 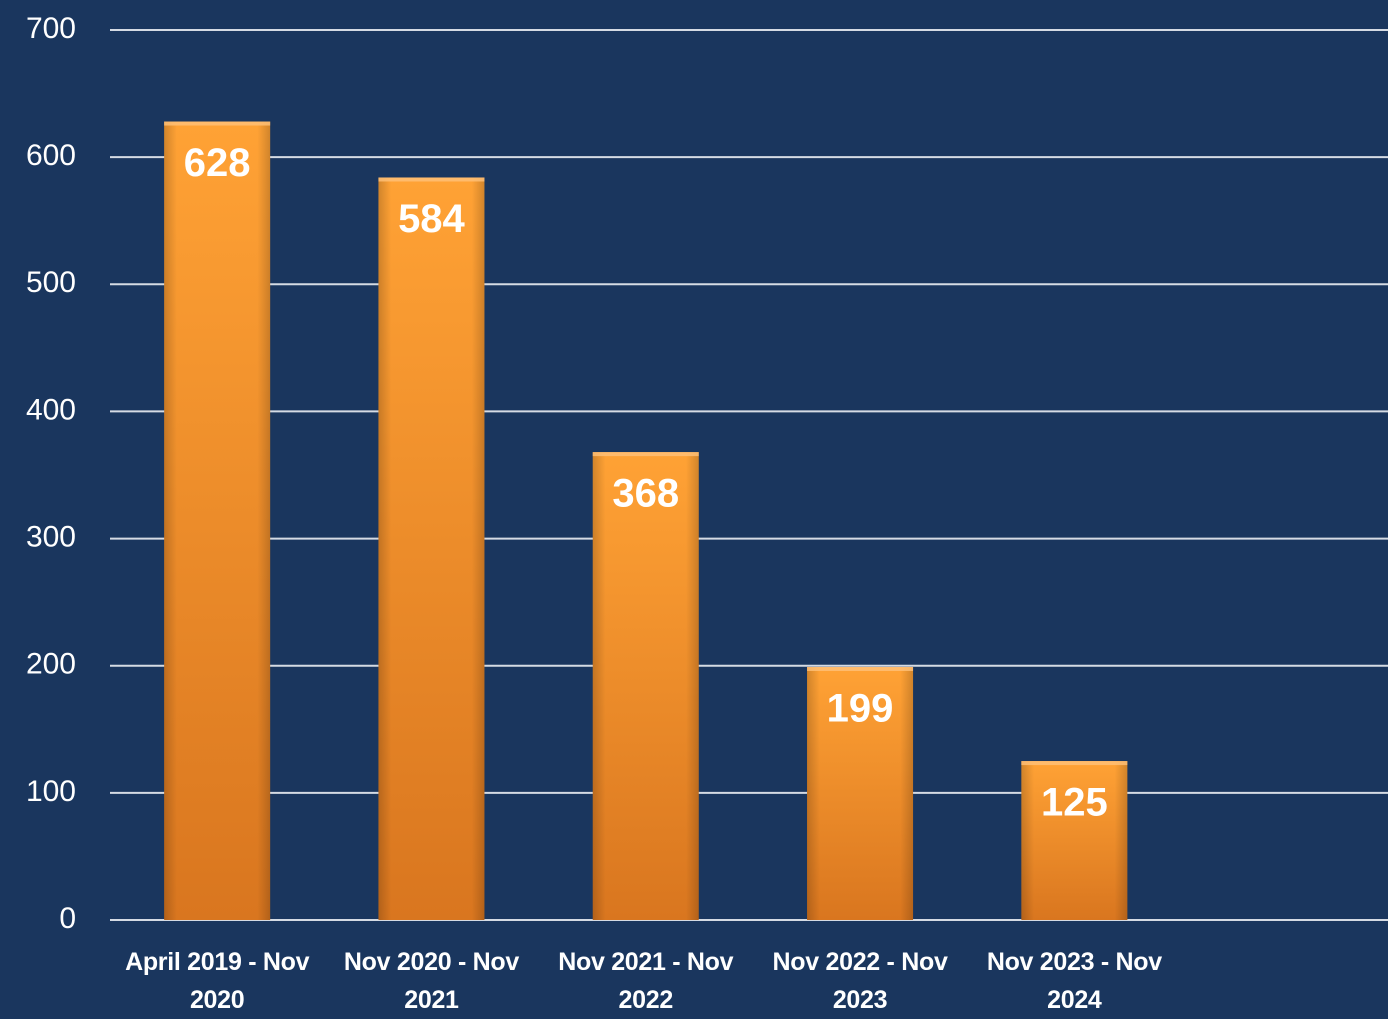 I want to click on y-tick-label: 500, so click(x=51, y=282).